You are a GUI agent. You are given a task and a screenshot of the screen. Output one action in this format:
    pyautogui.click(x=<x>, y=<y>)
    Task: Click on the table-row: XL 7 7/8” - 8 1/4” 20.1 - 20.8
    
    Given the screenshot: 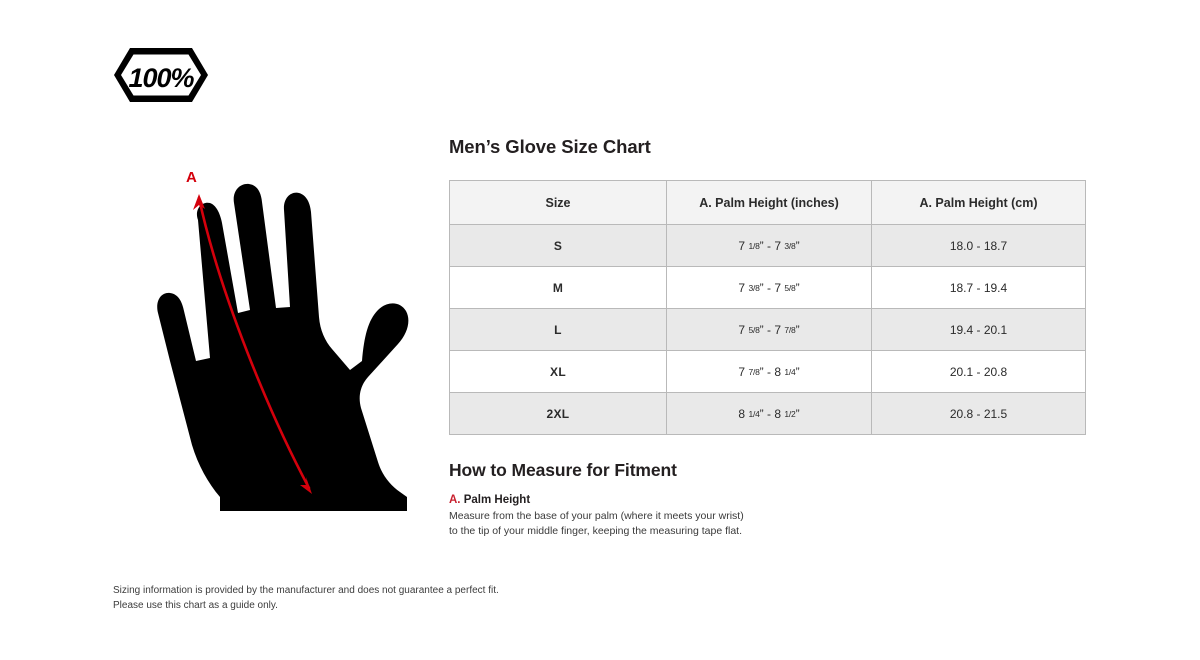 What is the action you would take?
    pyautogui.click(x=767, y=371)
    